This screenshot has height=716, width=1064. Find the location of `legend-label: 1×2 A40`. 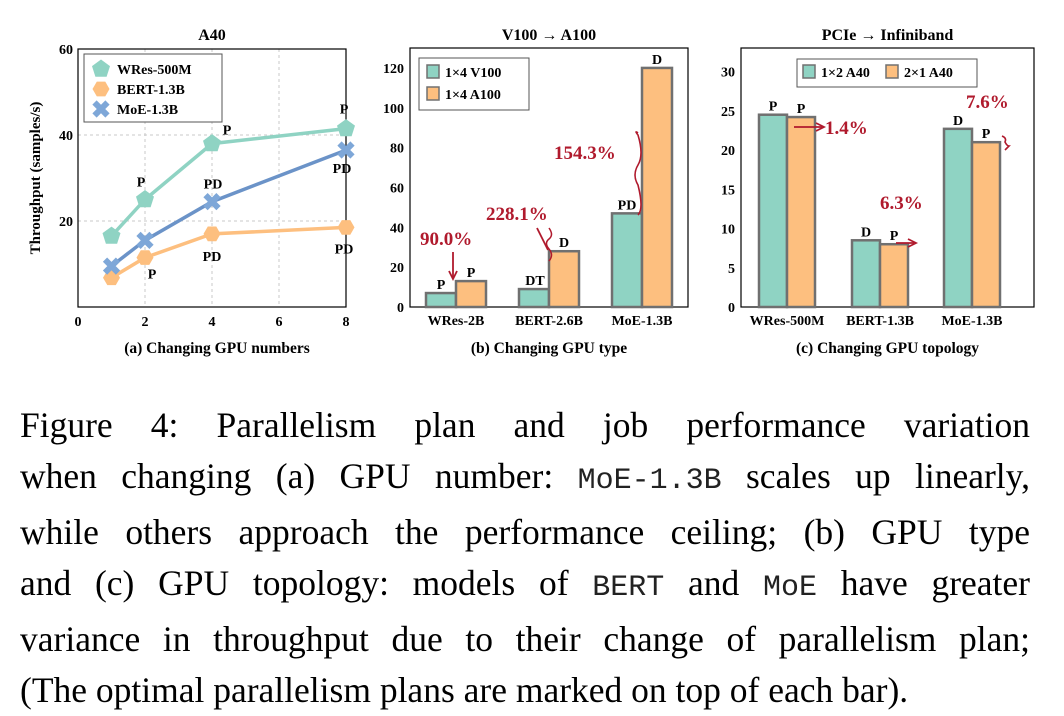

legend-label: 1×2 A40 is located at coordinates (845, 73).